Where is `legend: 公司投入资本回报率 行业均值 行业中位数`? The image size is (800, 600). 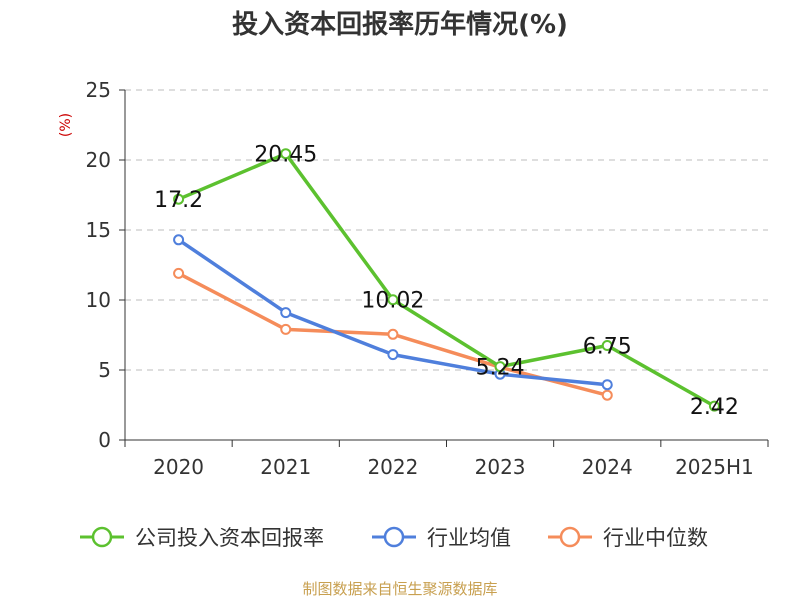
legend: 公司投入资本回报率 行业均值 行业中位数 is located at coordinates (394, 538).